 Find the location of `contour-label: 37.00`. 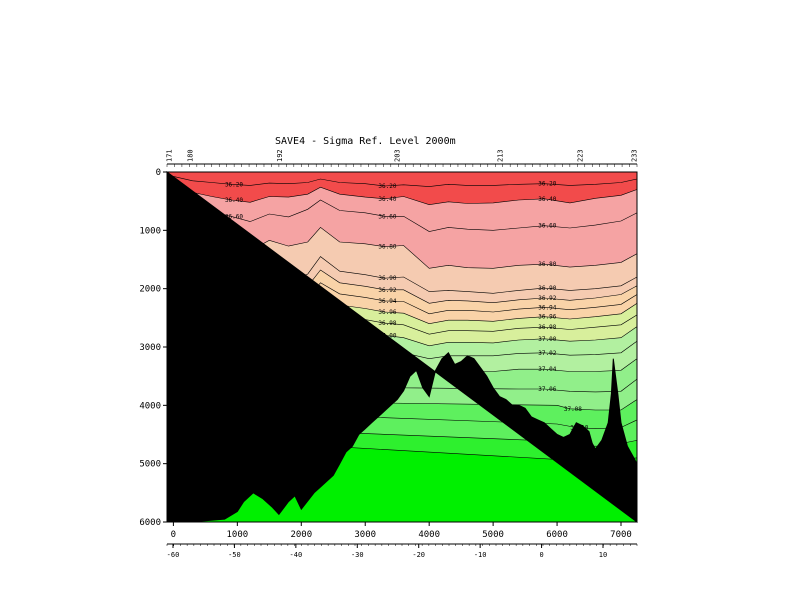

contour-label: 37.00 is located at coordinates (547, 339).